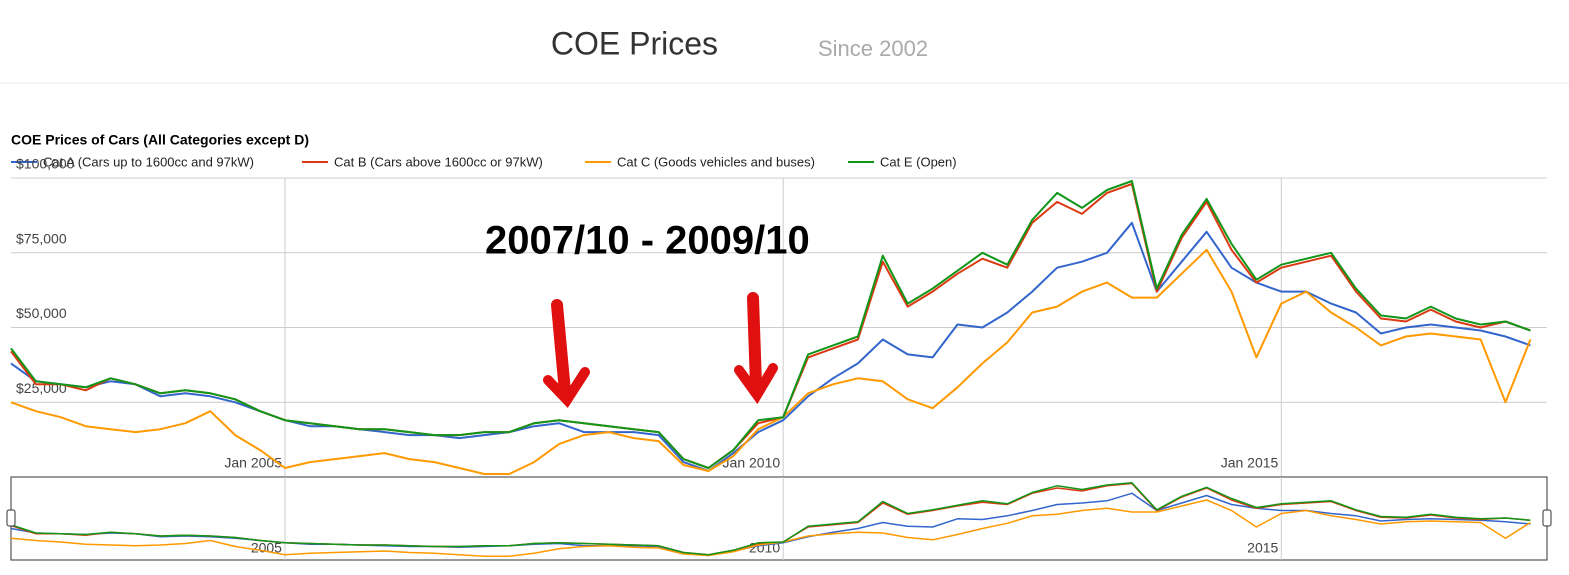 Image resolution: width=1569 pixels, height=575 pixels. What do you see at coordinates (634, 43) in the screenshot?
I see `page-title: COE Prices` at bounding box center [634, 43].